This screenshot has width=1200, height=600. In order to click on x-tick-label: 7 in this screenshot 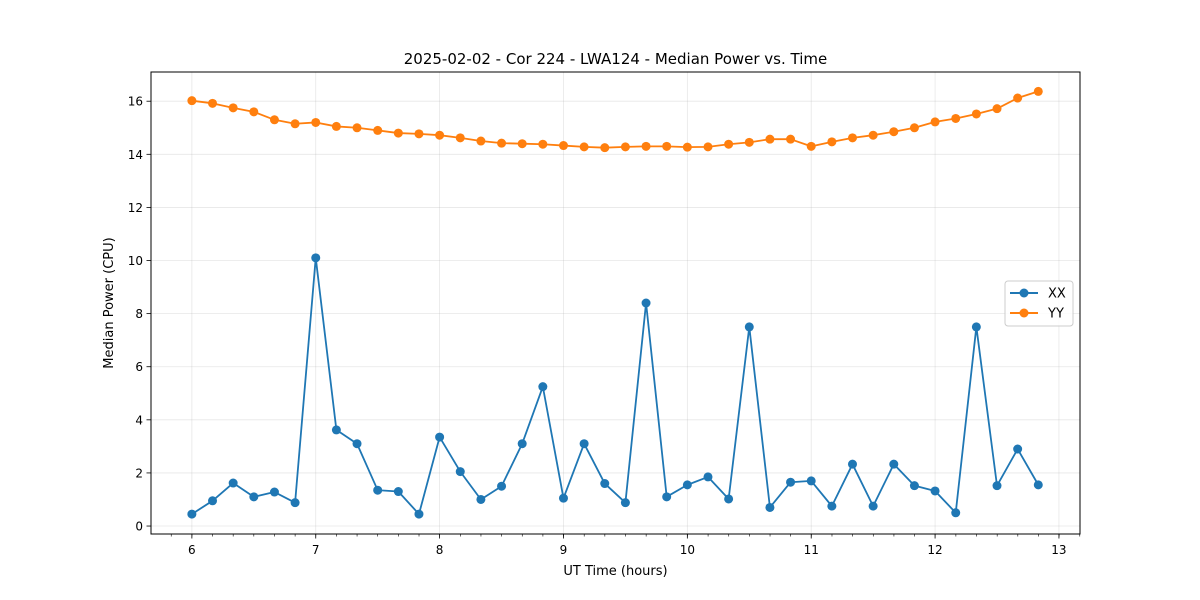, I will do `click(316, 550)`.